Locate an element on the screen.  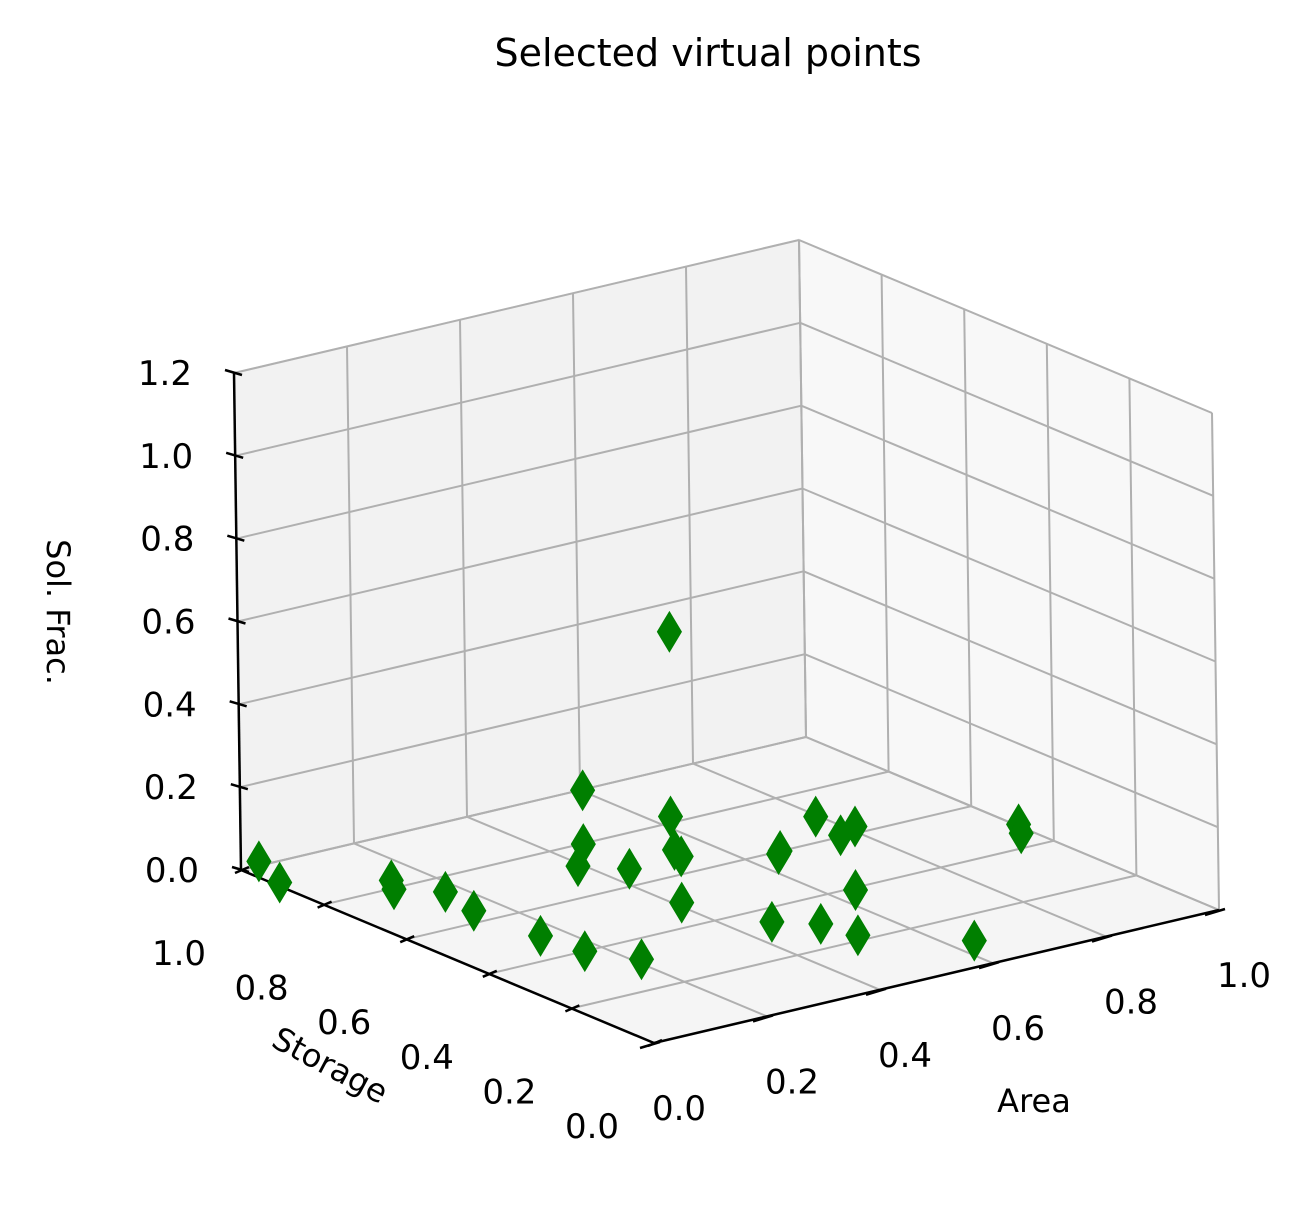
y-tick-label: 0.8 is located at coordinates (262, 989).